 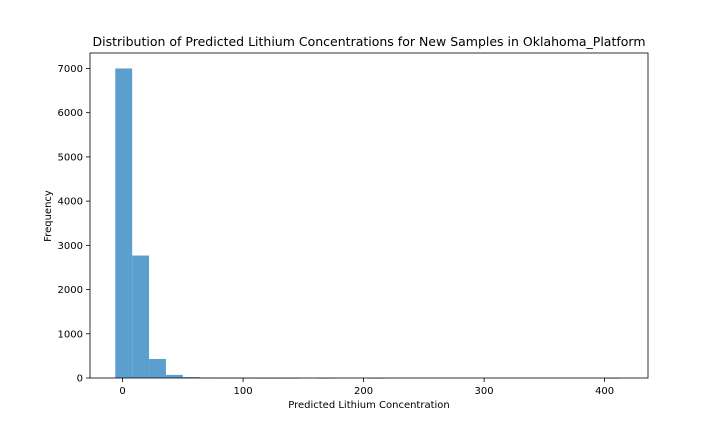 What do you see at coordinates (604, 391) in the screenshot?
I see `x-tick-label: 400` at bounding box center [604, 391].